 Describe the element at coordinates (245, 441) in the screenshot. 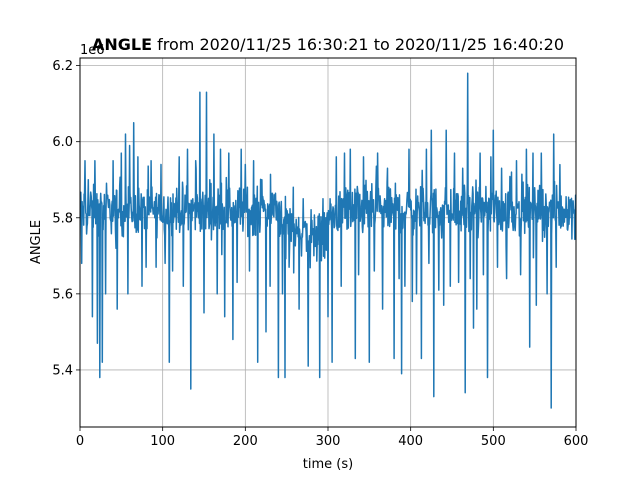

I see `x-tick-label: 200` at that location.